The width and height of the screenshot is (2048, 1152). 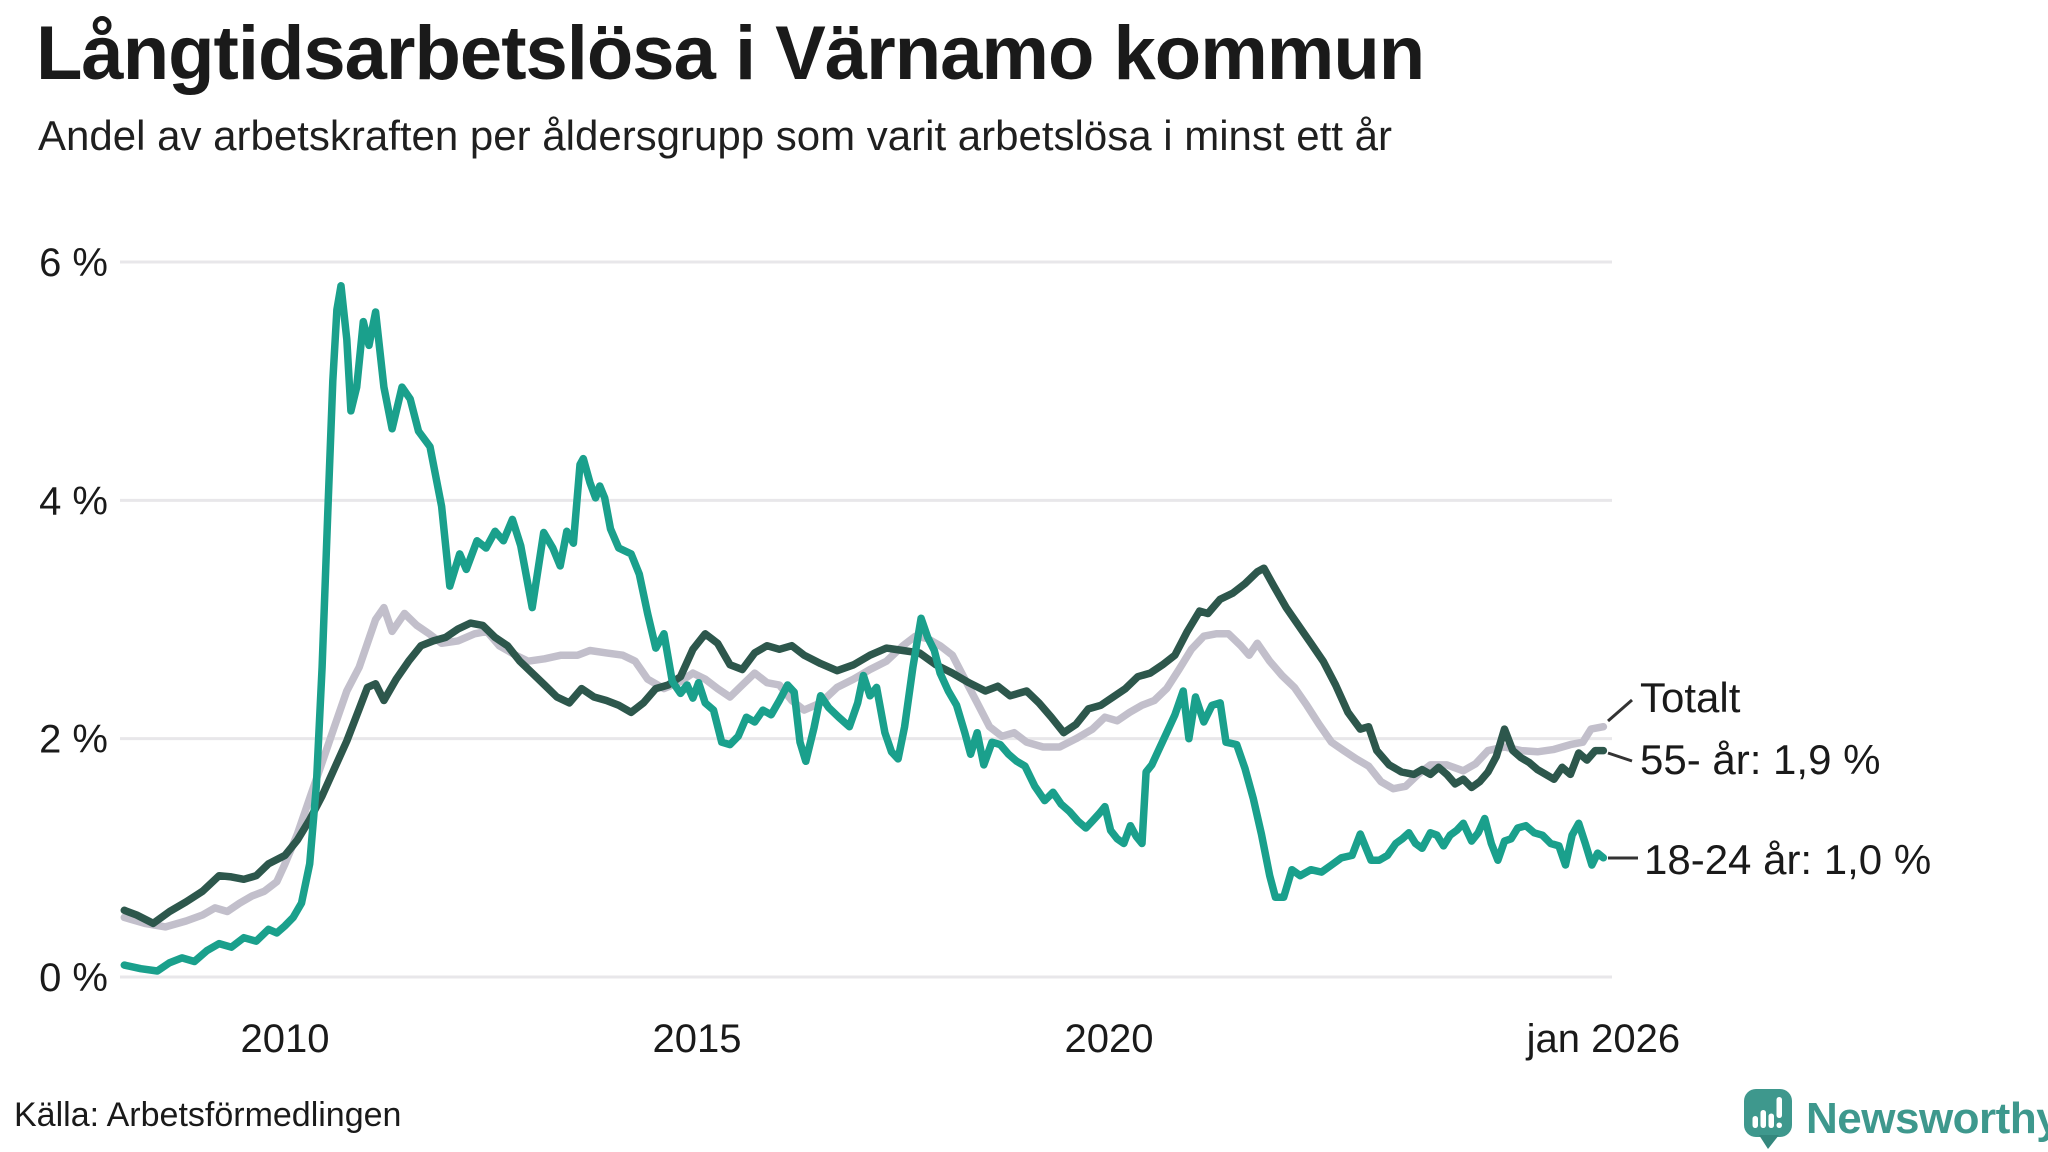 What do you see at coordinates (1760, 759) in the screenshot?
I see `legend-label-55: 55- år: 1,9 %` at bounding box center [1760, 759].